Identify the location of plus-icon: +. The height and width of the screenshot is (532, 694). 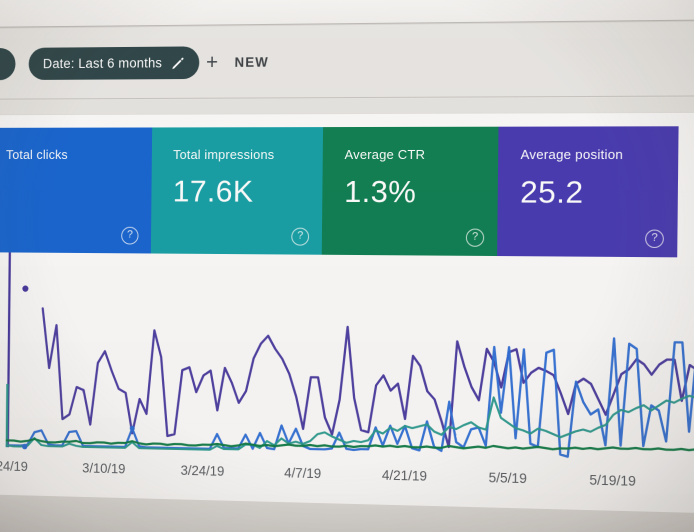
(212, 62).